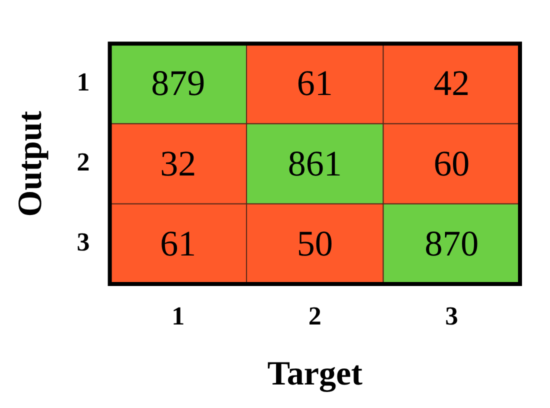 The image size is (550, 408). What do you see at coordinates (452, 83) in the screenshot?
I see `data-label: 42` at bounding box center [452, 83].